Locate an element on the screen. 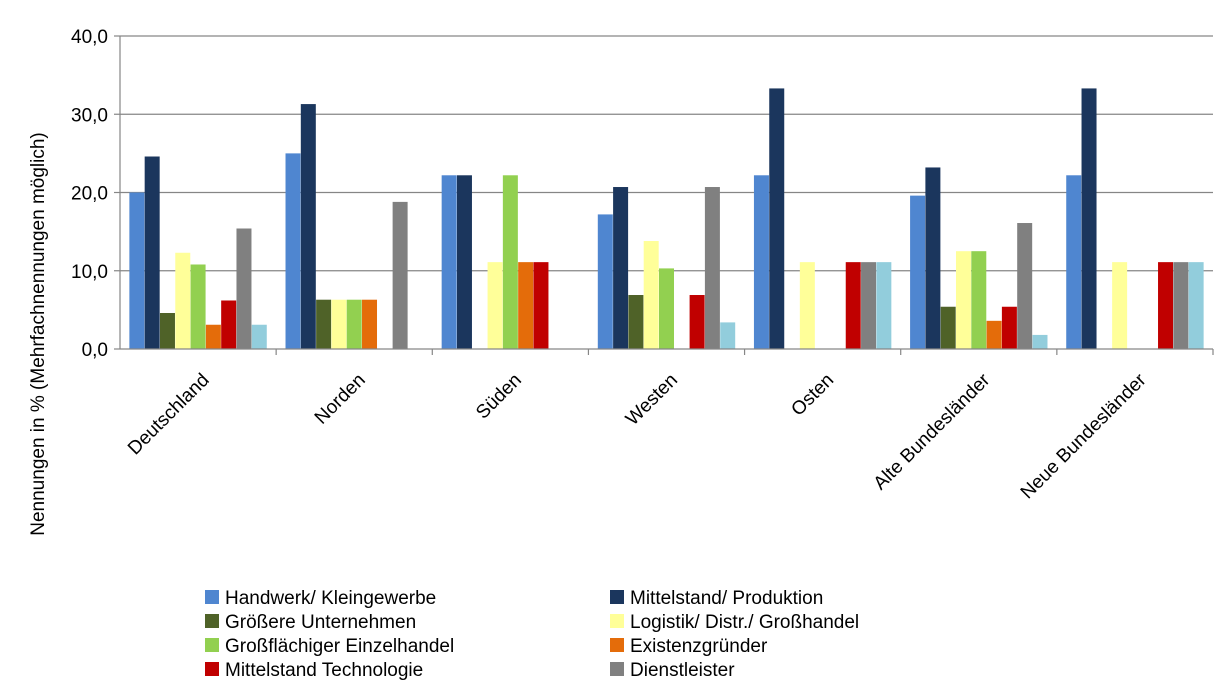 Image resolution: width=1217 pixels, height=693 pixels. x-category-label: Norden is located at coordinates (340, 399).